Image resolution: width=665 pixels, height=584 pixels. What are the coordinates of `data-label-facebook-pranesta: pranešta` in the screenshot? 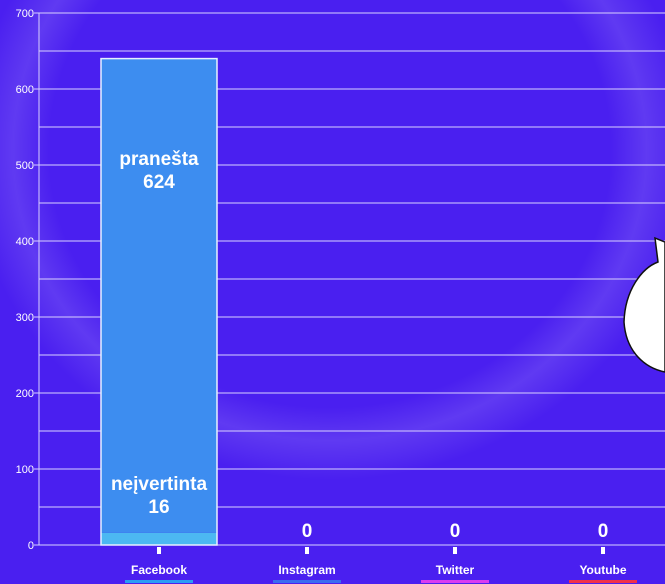 It's located at (159, 159).